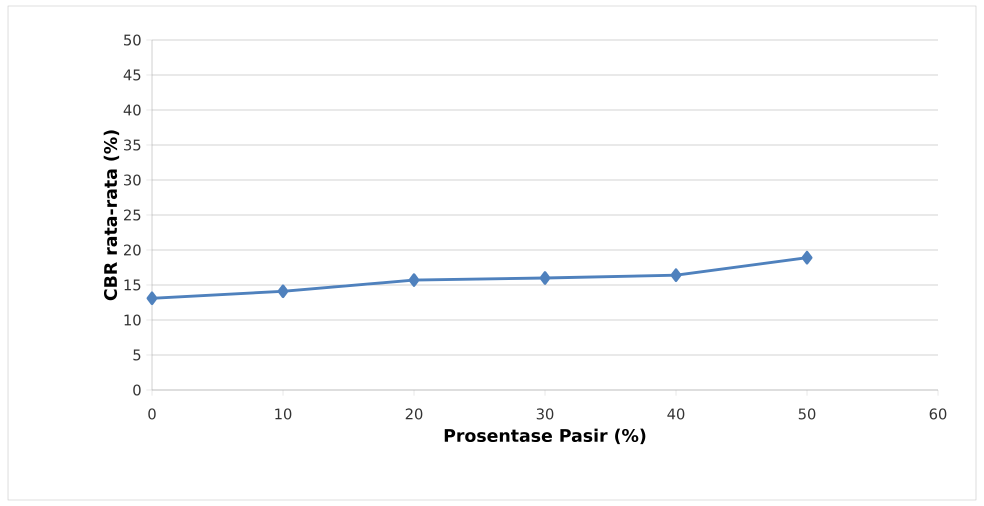 The height and width of the screenshot is (506, 984). I want to click on y-tick-label: 35, so click(132, 145).